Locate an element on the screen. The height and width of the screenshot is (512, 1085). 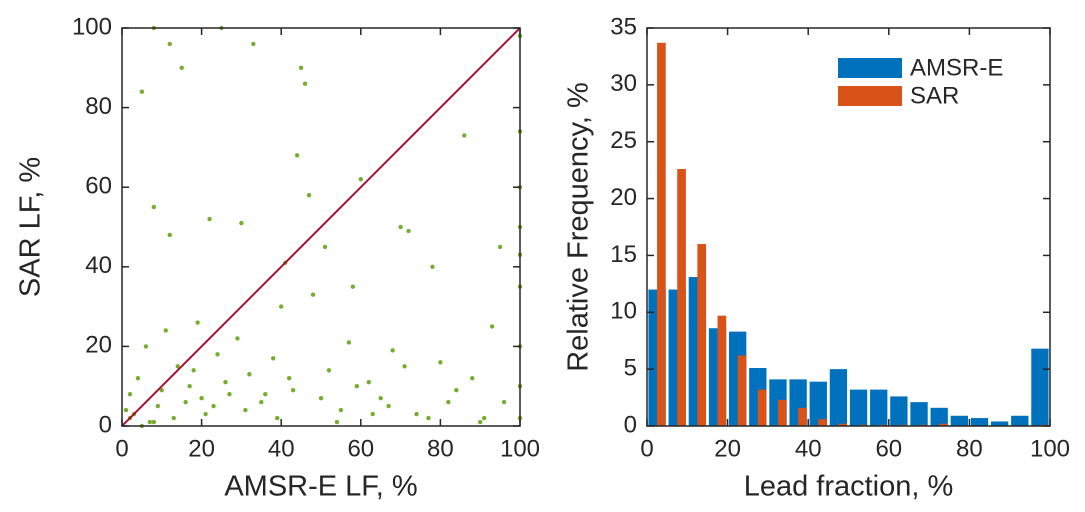
y-axis-label: SAR LF, % is located at coordinates (31, 227).